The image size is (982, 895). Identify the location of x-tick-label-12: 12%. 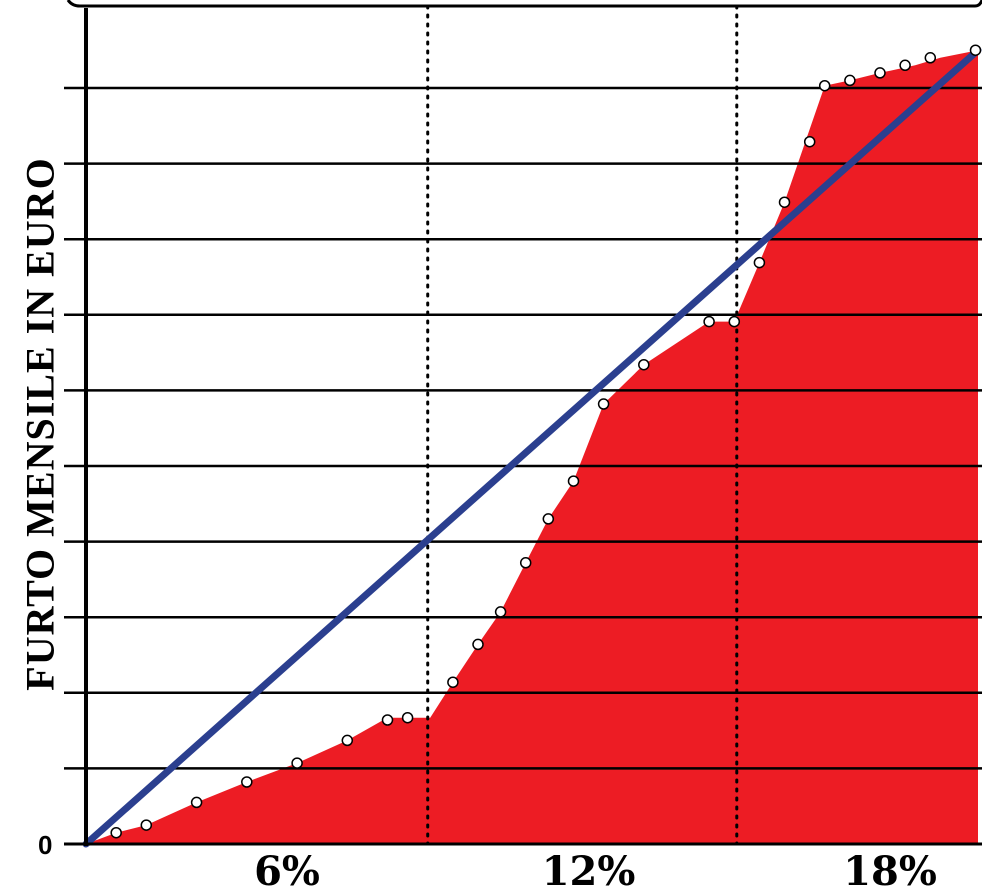
(588, 871).